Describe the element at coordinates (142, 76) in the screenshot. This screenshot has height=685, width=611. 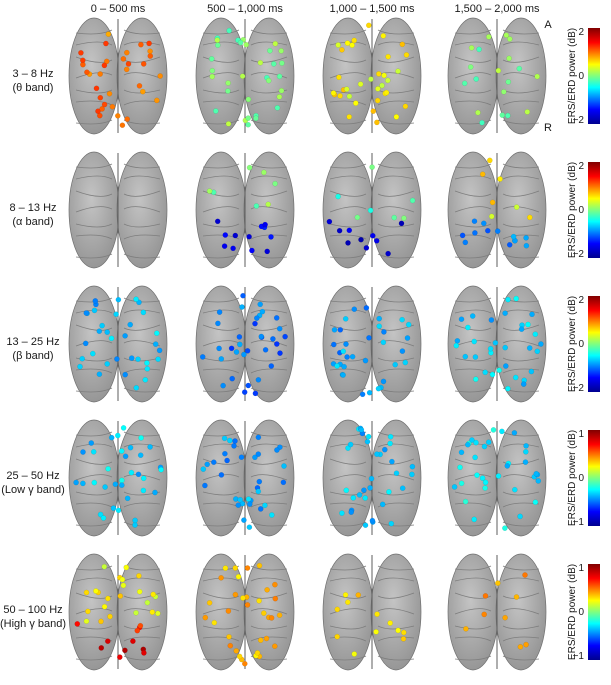
I see `right-hemisphere` at that location.